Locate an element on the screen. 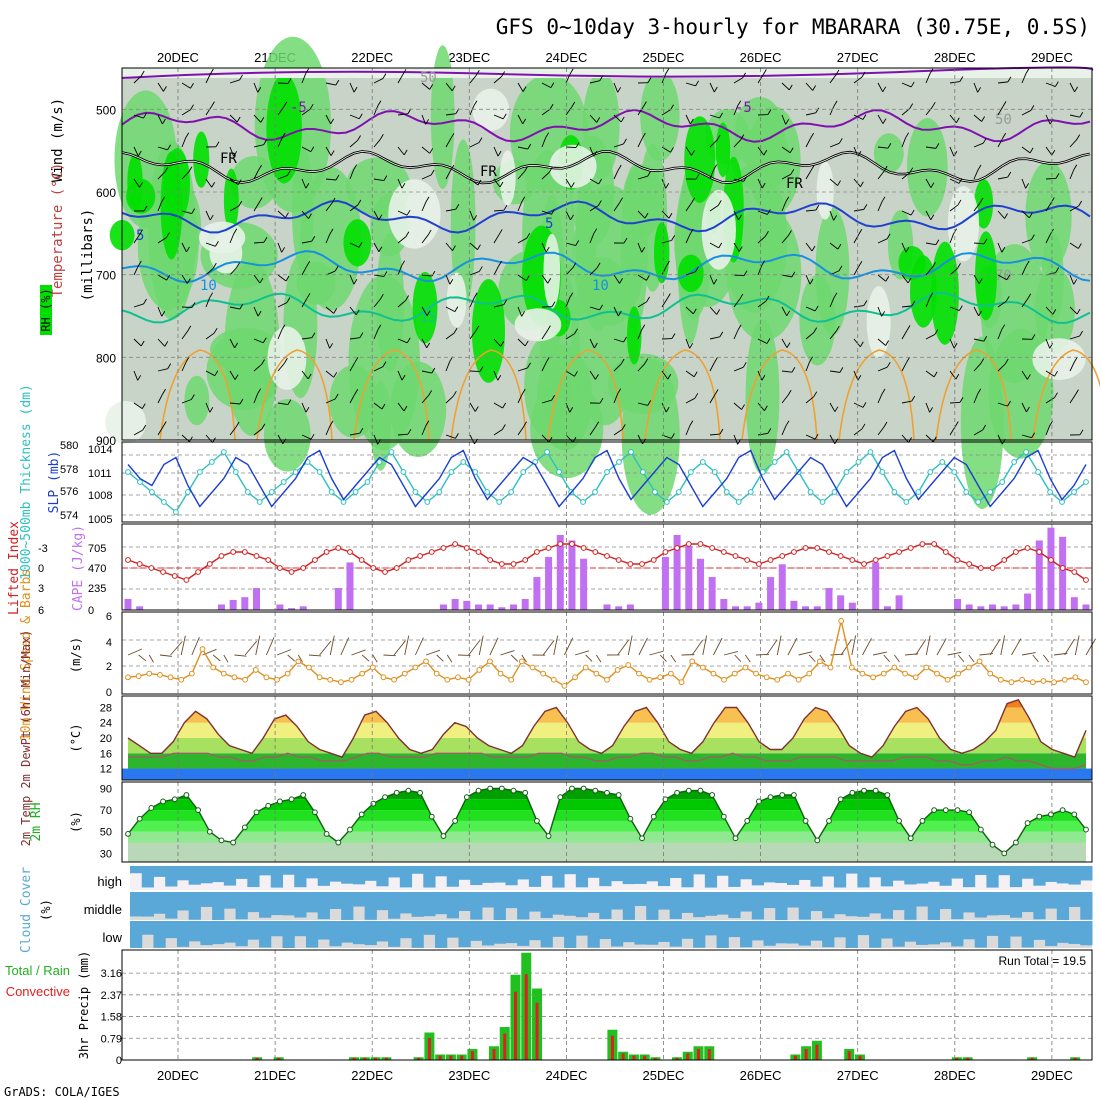 The image size is (1100, 1100). y-tick-label: 900 is located at coordinates (106, 441).